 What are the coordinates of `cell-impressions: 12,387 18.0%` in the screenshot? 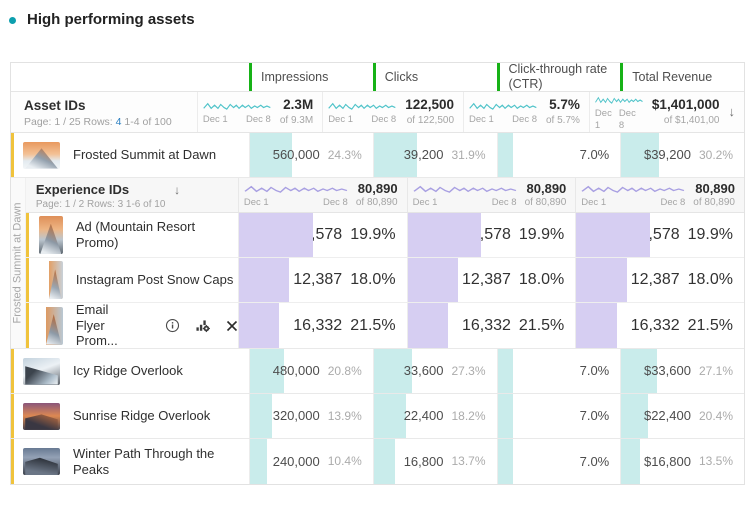 It's located at (322, 280).